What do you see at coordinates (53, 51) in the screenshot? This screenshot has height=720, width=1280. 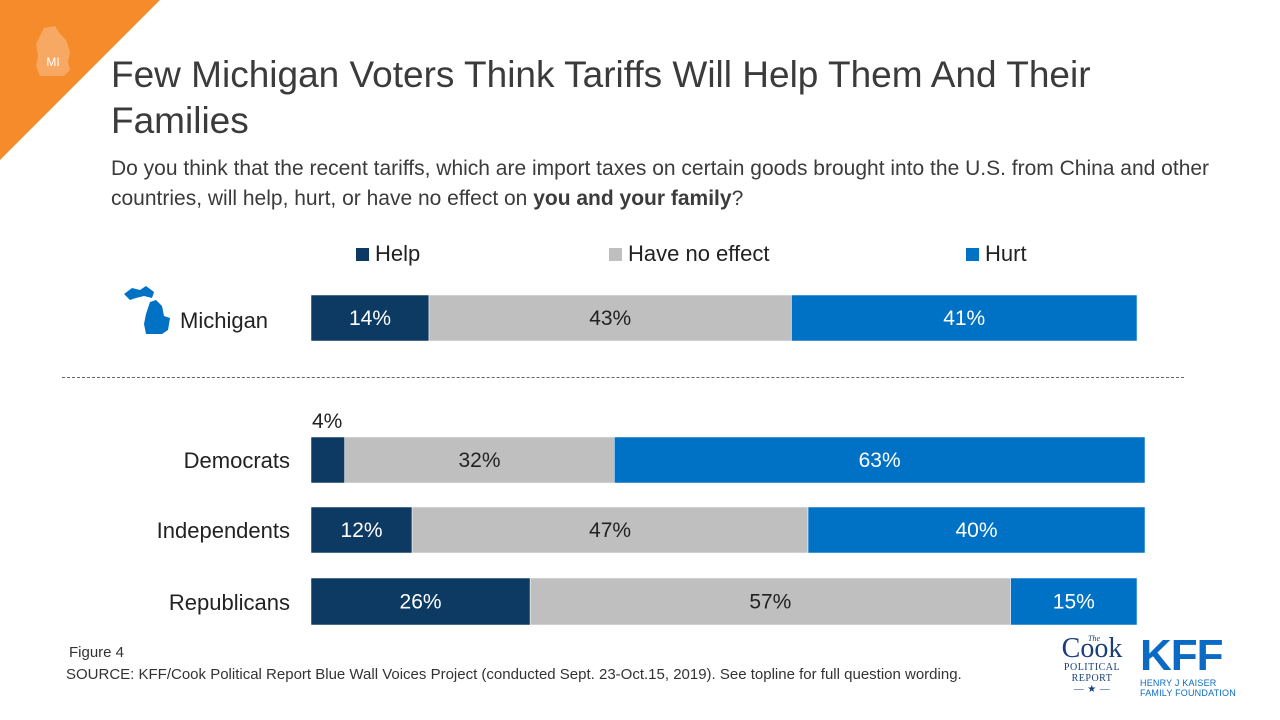 I see `michigan-outline-icon` at bounding box center [53, 51].